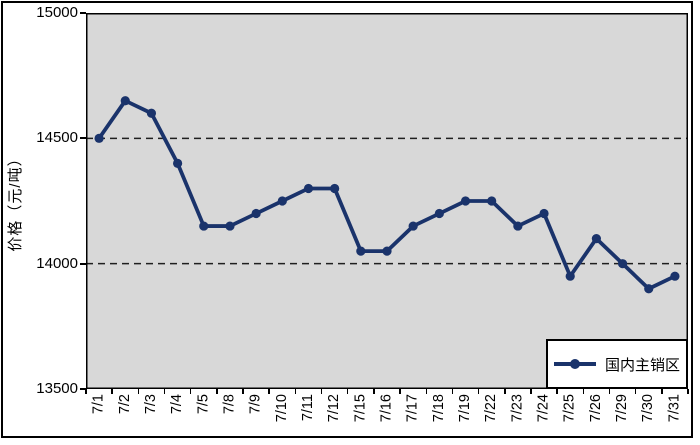  I want to click on legend-line-marker-icon, so click(574, 364).